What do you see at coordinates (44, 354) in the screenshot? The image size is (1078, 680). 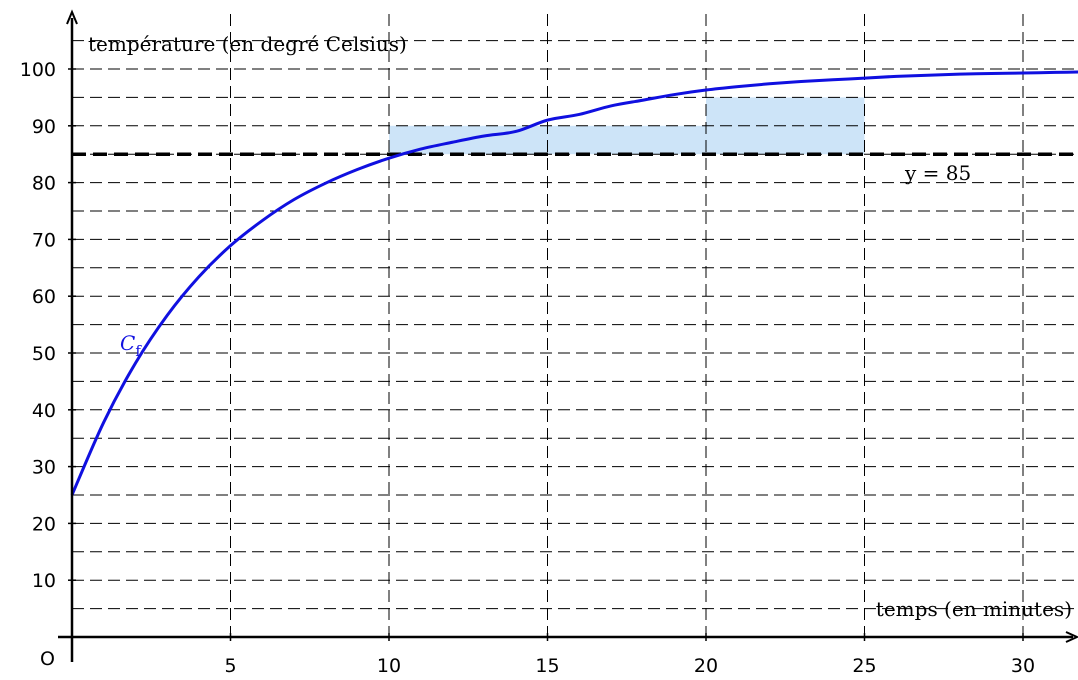 I see `y-tick-label-50: 50` at bounding box center [44, 354].